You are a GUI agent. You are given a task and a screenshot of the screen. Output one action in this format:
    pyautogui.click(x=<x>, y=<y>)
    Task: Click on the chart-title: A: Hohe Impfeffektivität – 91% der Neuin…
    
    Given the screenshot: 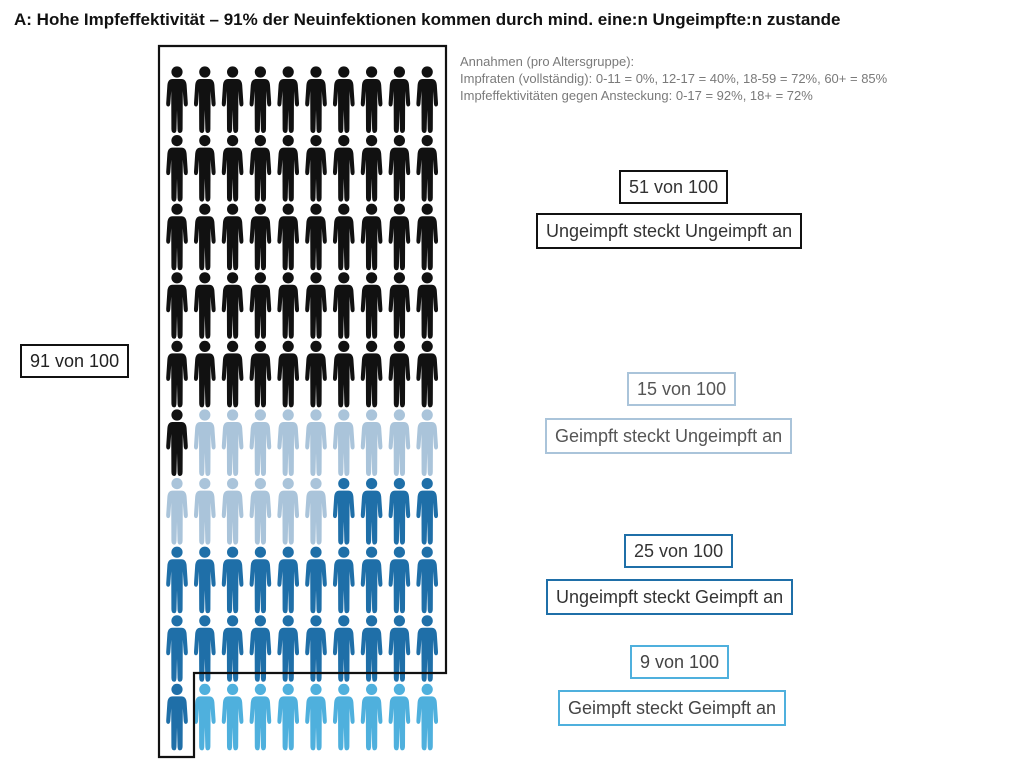 What is the action you would take?
    pyautogui.click(x=427, y=19)
    